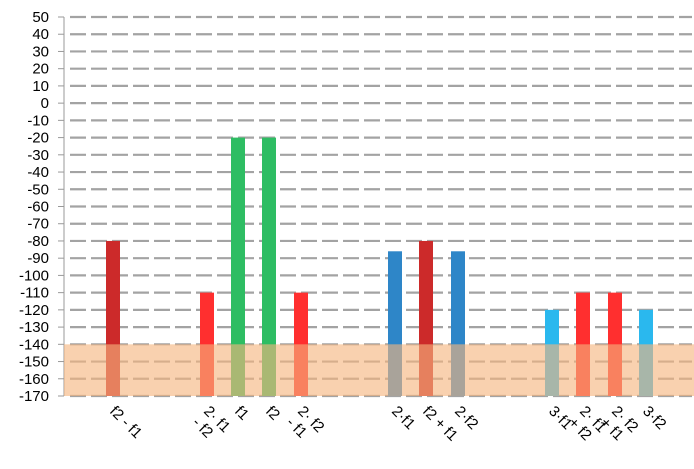 This screenshot has height=469, width=694. Describe the element at coordinates (38, 155) in the screenshot. I see `y-tick-label: -30` at that location.